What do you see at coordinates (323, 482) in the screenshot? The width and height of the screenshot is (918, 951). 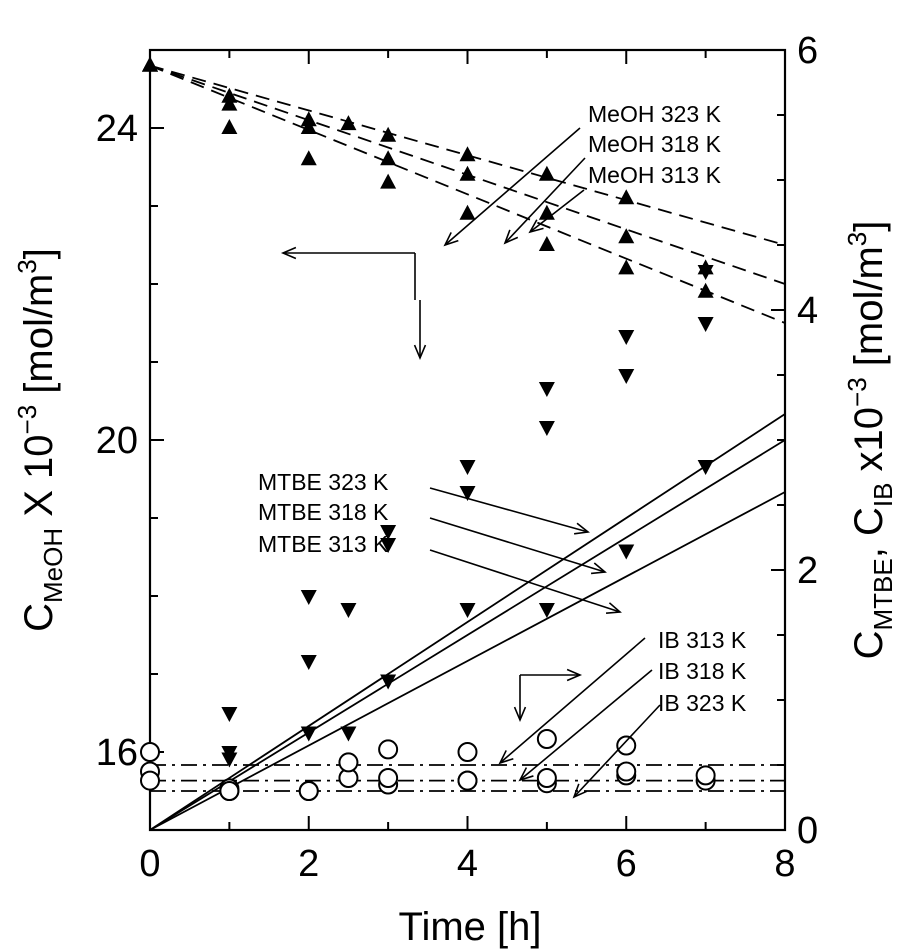 I see `annotation-mtbe-323: MTBE 323 K` at bounding box center [323, 482].